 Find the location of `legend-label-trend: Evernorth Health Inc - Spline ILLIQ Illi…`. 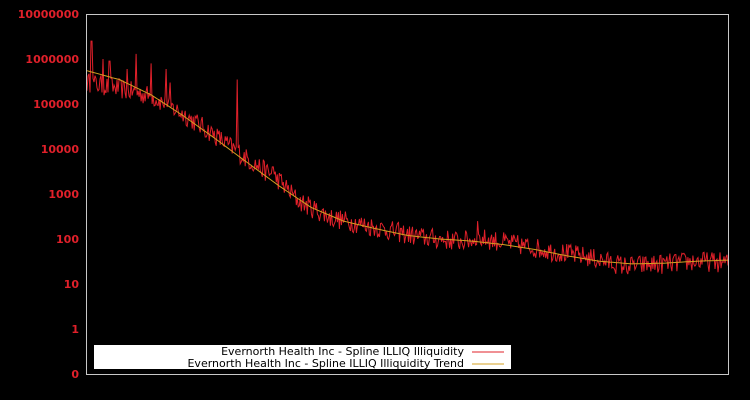

legend-label-trend: Evernorth Health Inc - Spline ILLIQ Illi… is located at coordinates (325, 363).